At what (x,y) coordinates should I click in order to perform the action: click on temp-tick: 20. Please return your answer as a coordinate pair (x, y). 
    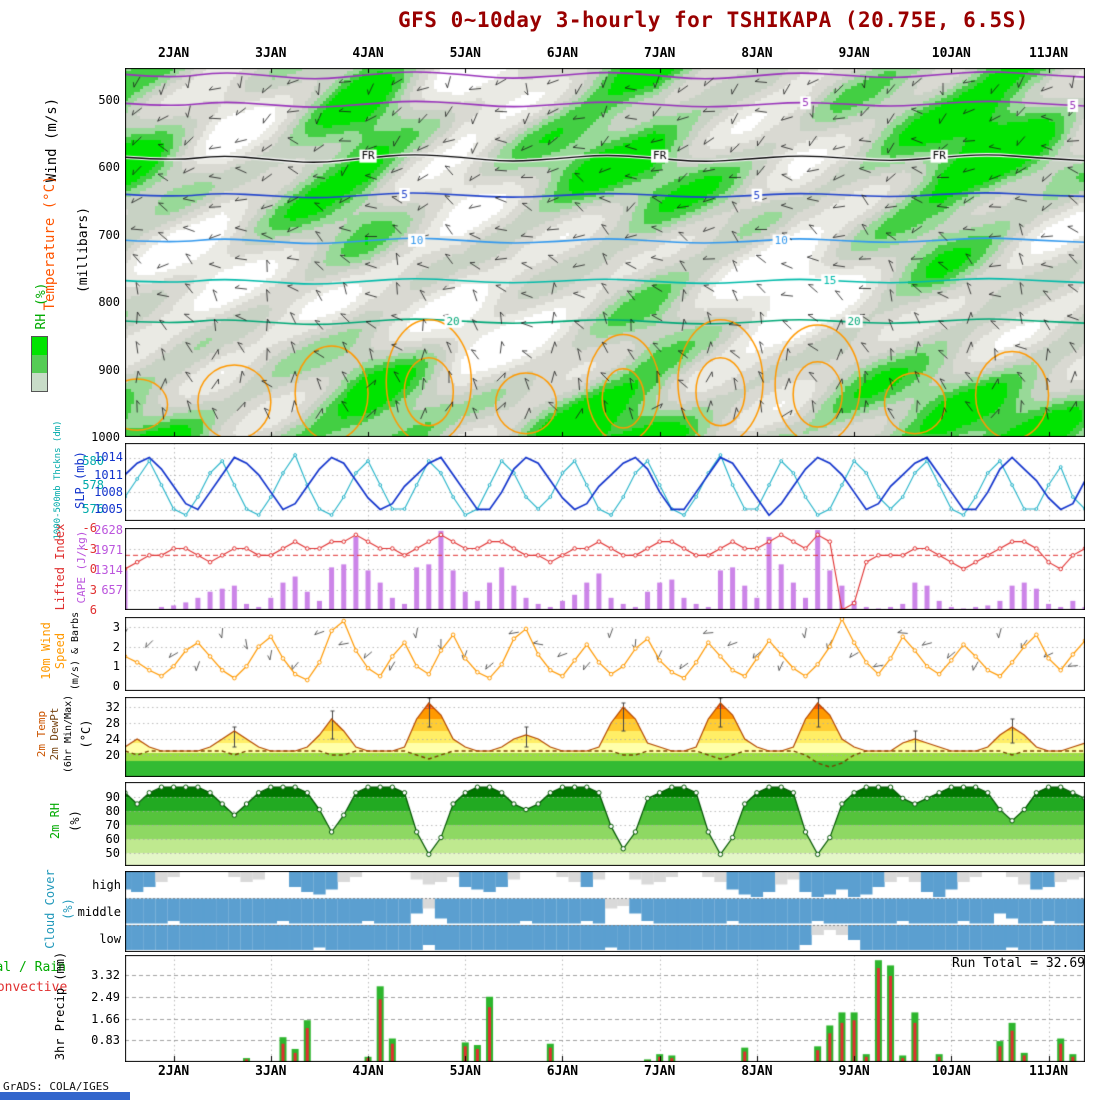
    Looking at the image, I should click on (112, 755).